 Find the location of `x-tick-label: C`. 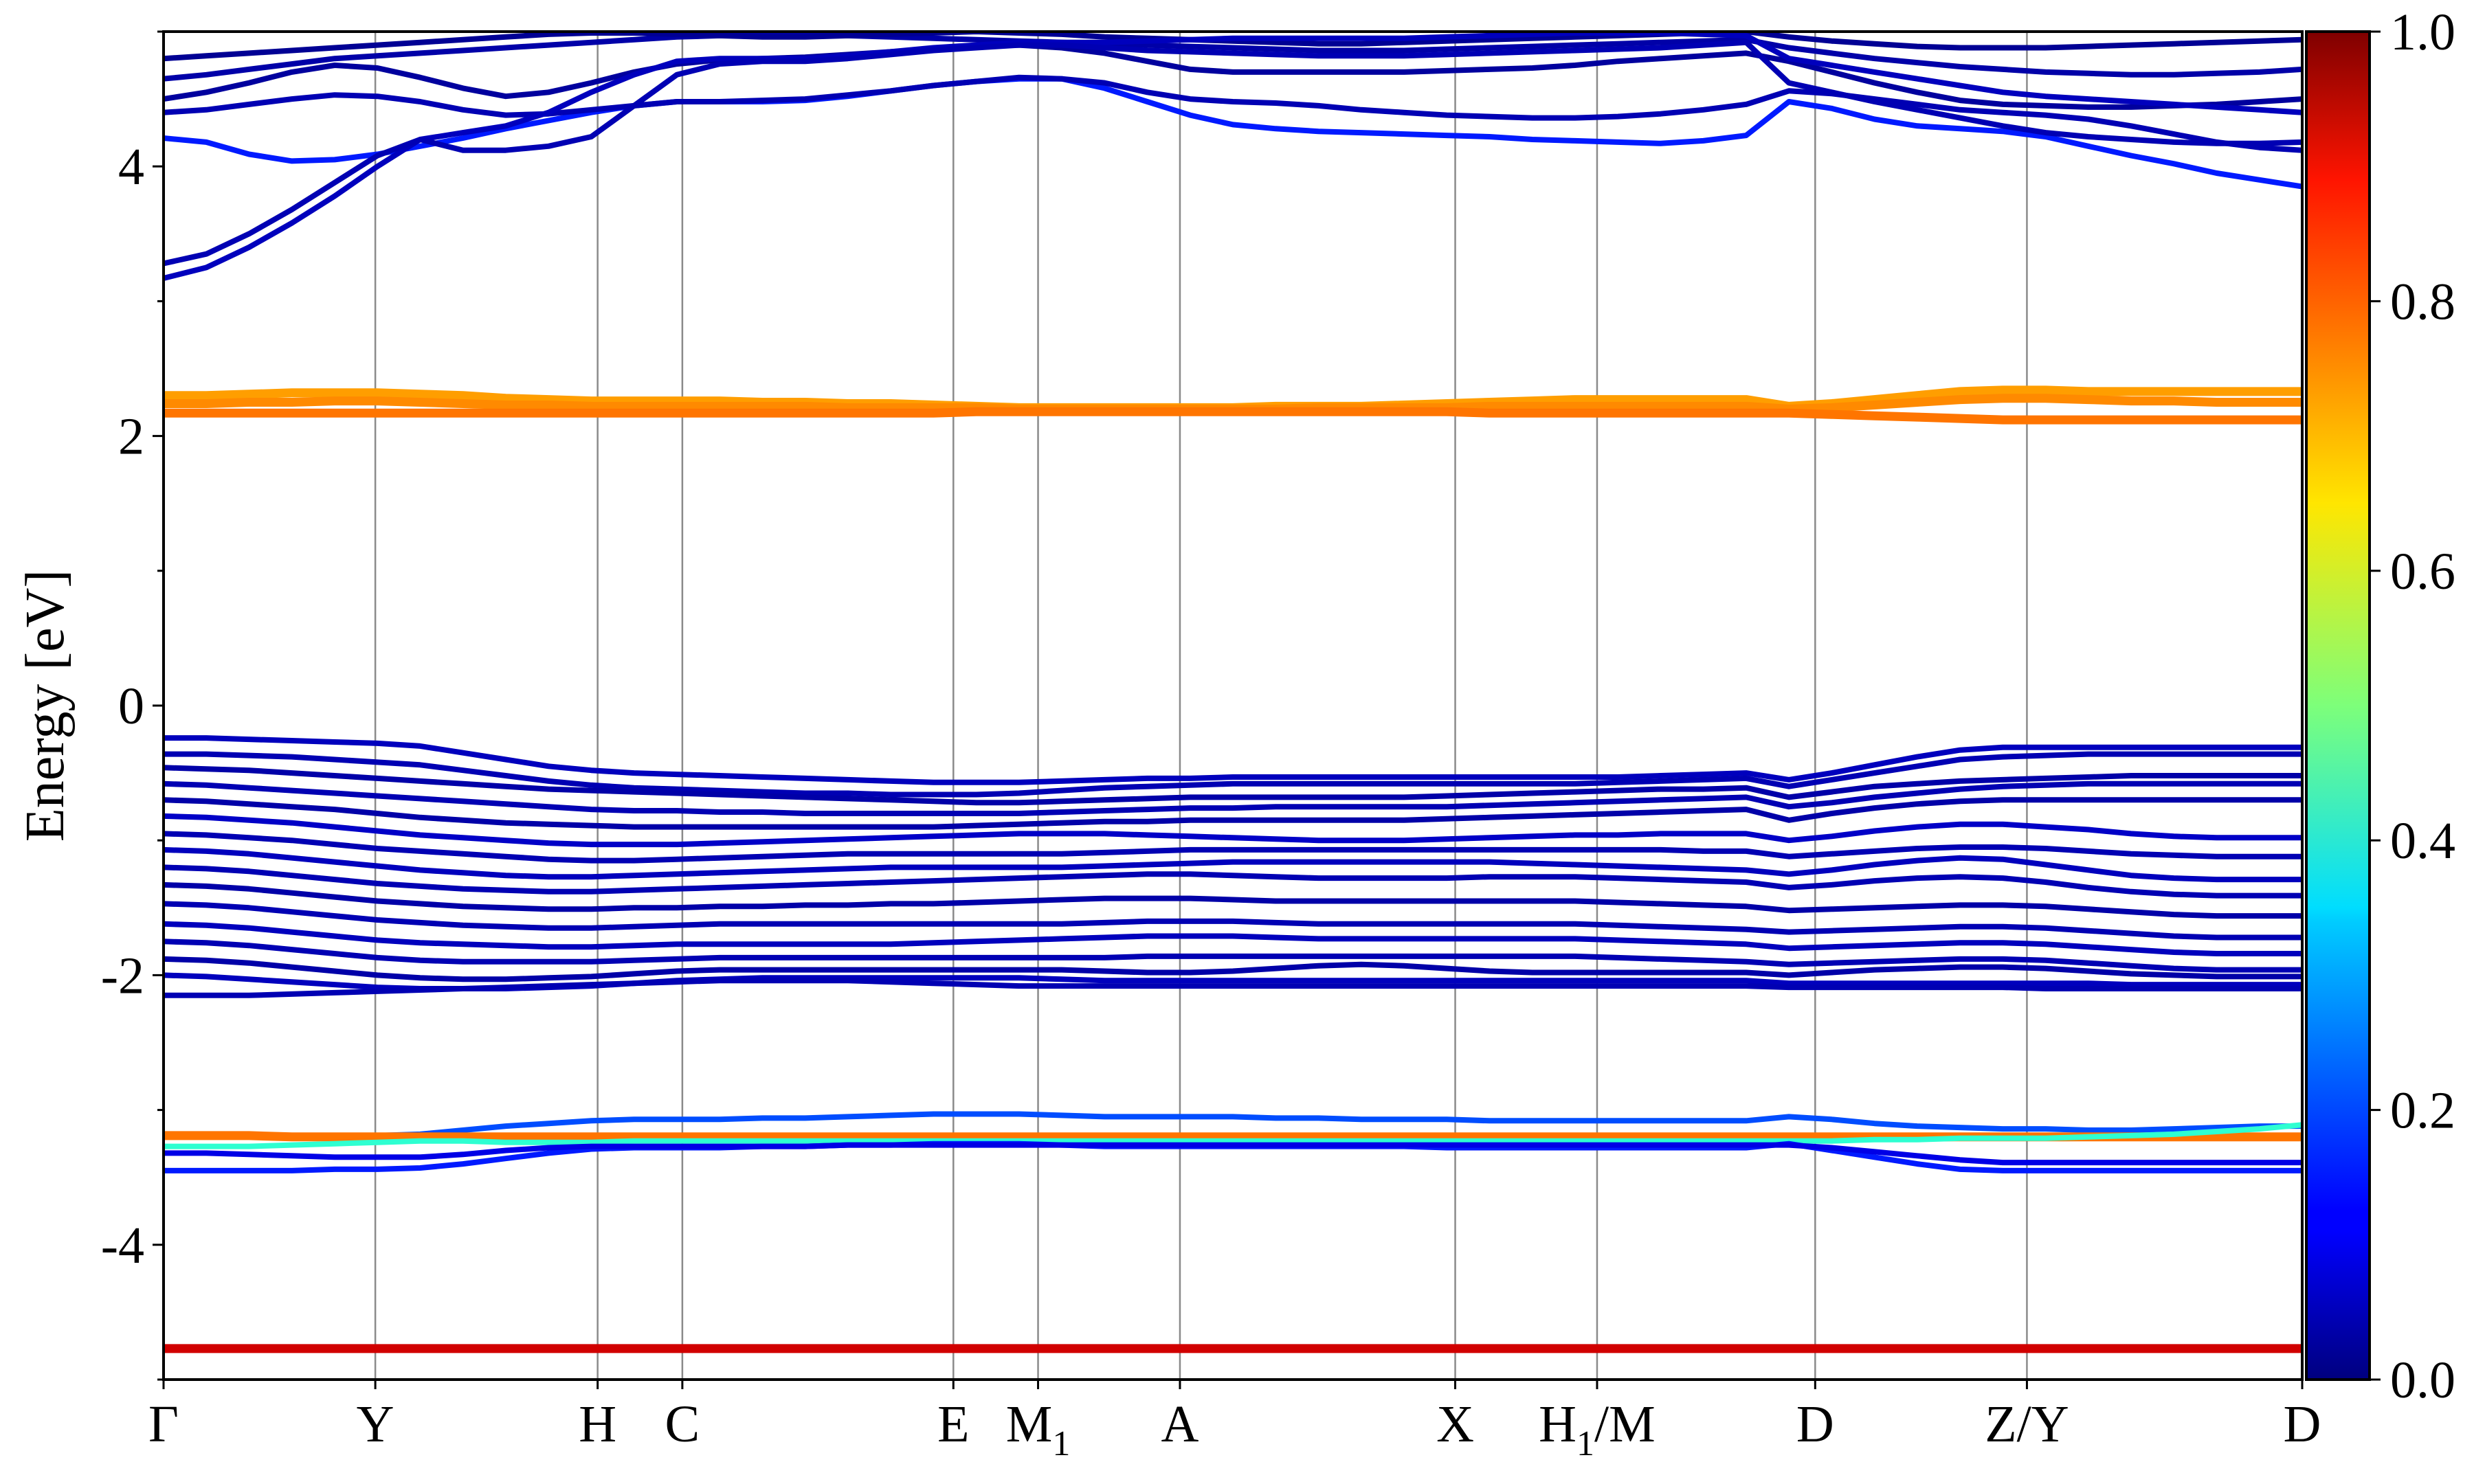

x-tick-label: C is located at coordinates (682, 1424).